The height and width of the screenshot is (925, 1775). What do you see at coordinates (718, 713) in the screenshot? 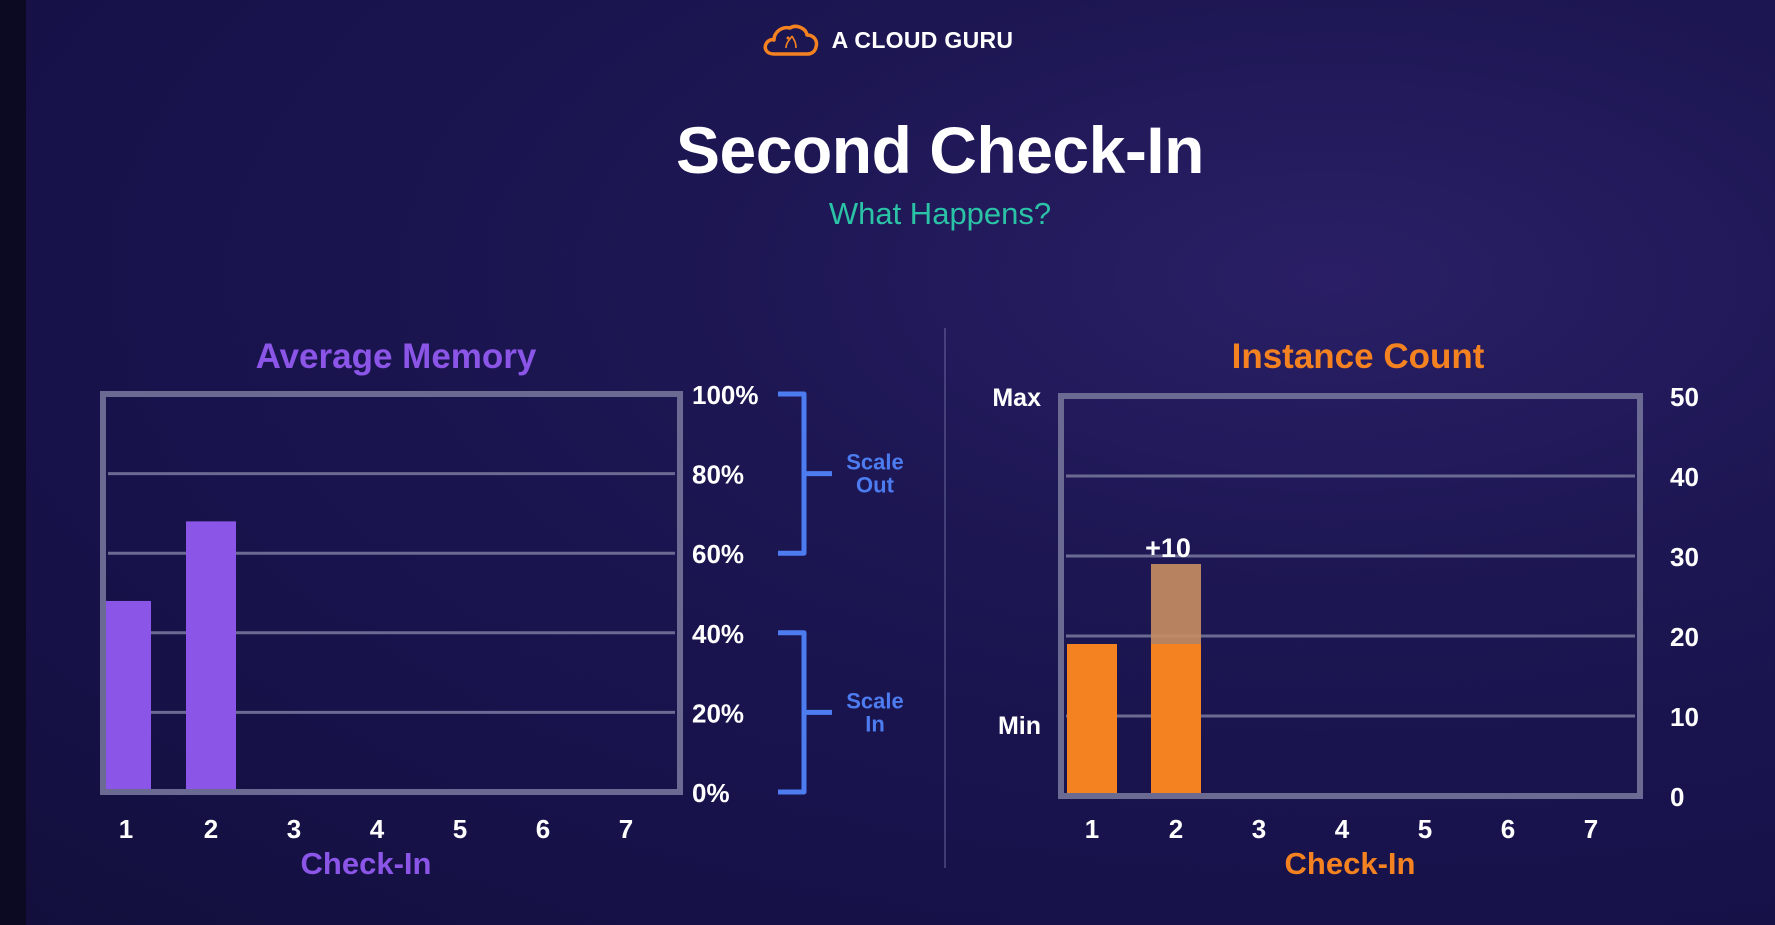
I see `memory-y-tick: 20%` at bounding box center [718, 713].